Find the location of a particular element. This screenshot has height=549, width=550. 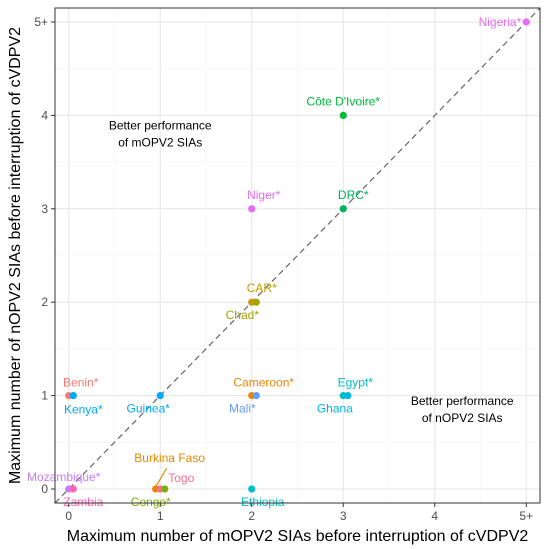

point-label: Burkina Faso is located at coordinates (169, 458).